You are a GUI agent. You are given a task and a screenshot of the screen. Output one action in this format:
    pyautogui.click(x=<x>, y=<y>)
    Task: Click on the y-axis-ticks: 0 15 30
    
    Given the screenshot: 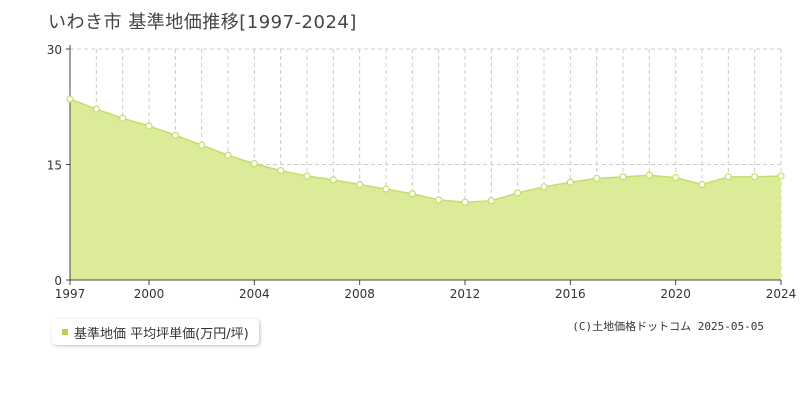 What is the action you would take?
    pyautogui.click(x=58, y=165)
    